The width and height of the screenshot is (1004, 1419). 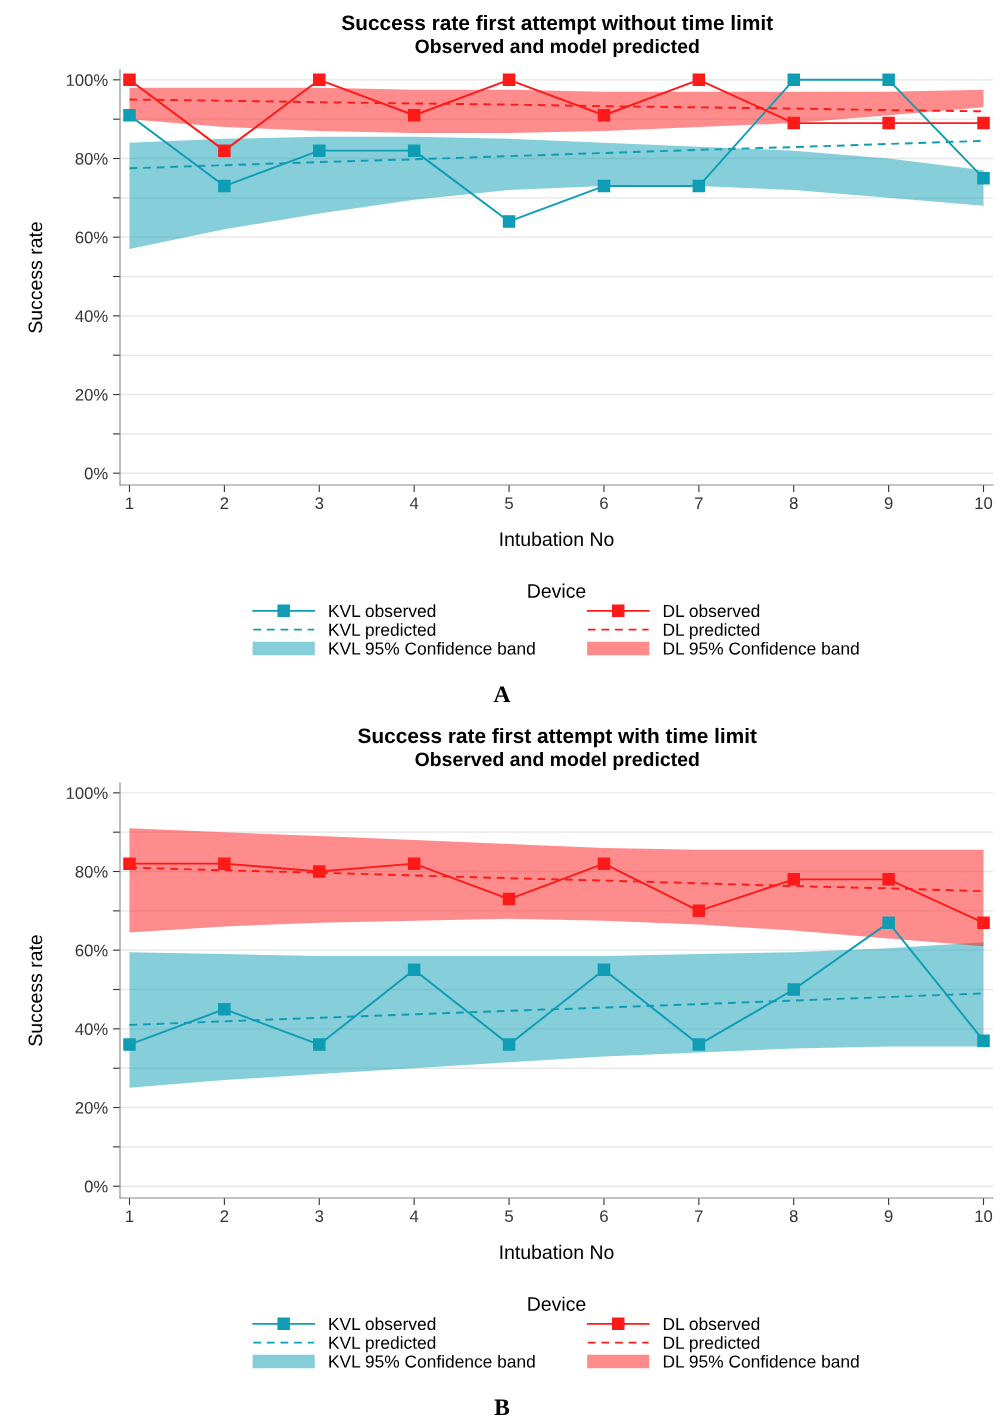 I want to click on chart-title: Success rate first attempt with time limit, so click(x=557, y=737).